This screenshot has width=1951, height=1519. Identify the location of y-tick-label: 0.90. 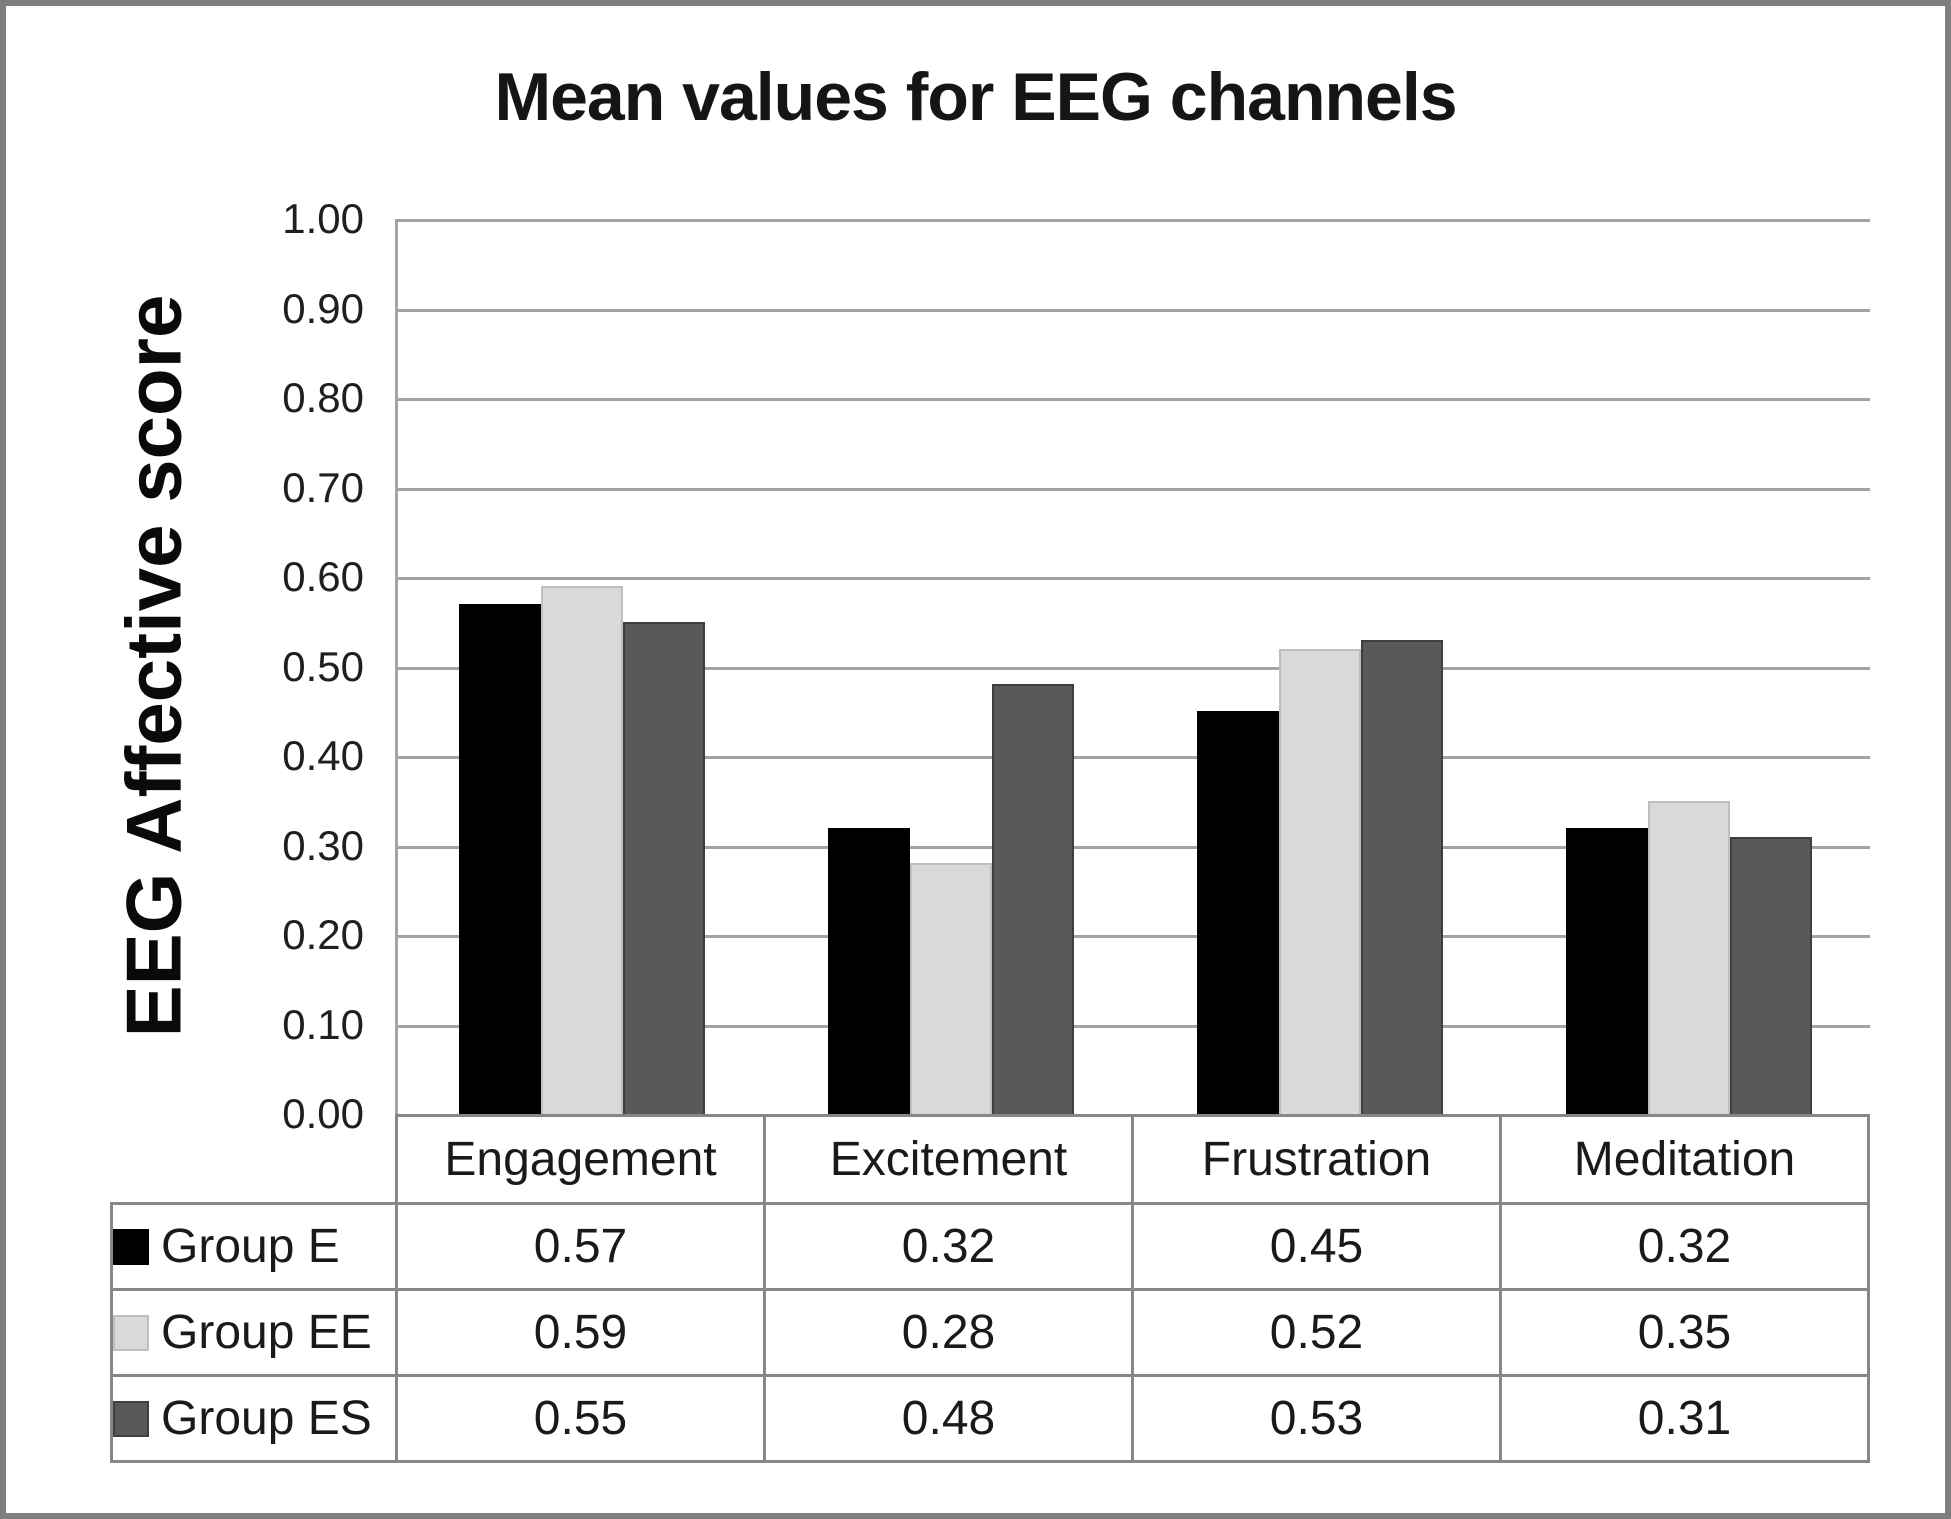
(323, 308).